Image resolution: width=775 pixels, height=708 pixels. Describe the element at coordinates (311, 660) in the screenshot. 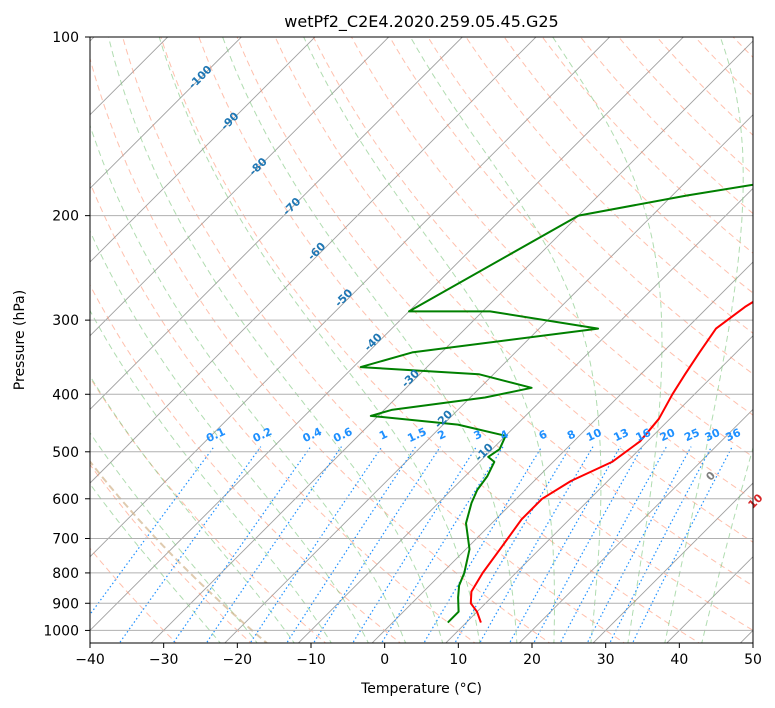

I see `x-tick-label: −10` at that location.